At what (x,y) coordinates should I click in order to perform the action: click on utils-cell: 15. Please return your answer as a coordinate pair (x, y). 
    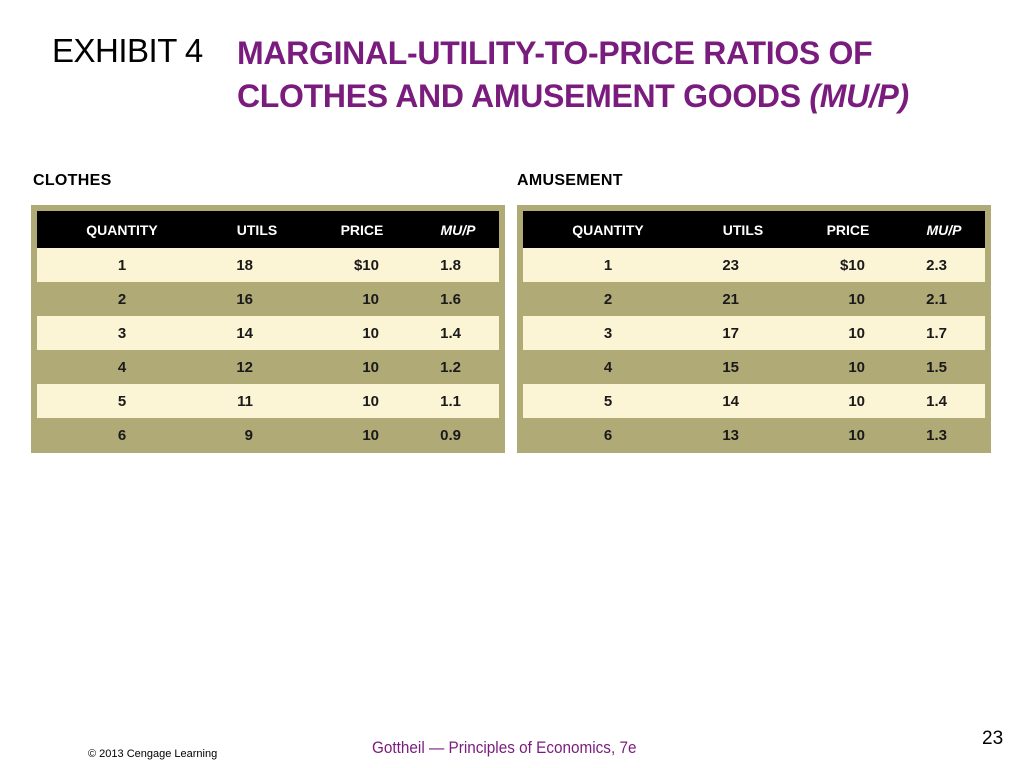
    Looking at the image, I should click on (730, 367).